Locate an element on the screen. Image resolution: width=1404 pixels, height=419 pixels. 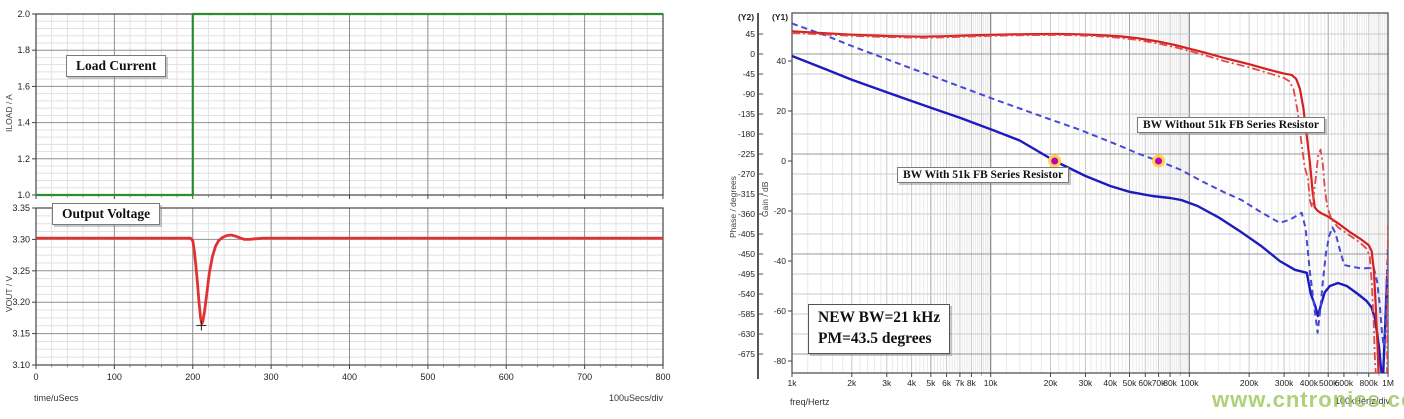
svg-text: 70k is located at coordinates (1159, 383).